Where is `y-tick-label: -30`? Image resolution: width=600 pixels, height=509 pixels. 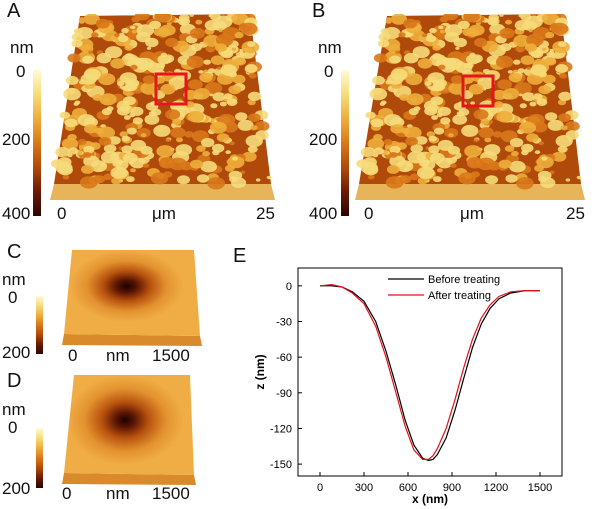
y-tick-label: -30 is located at coordinates (284, 322).